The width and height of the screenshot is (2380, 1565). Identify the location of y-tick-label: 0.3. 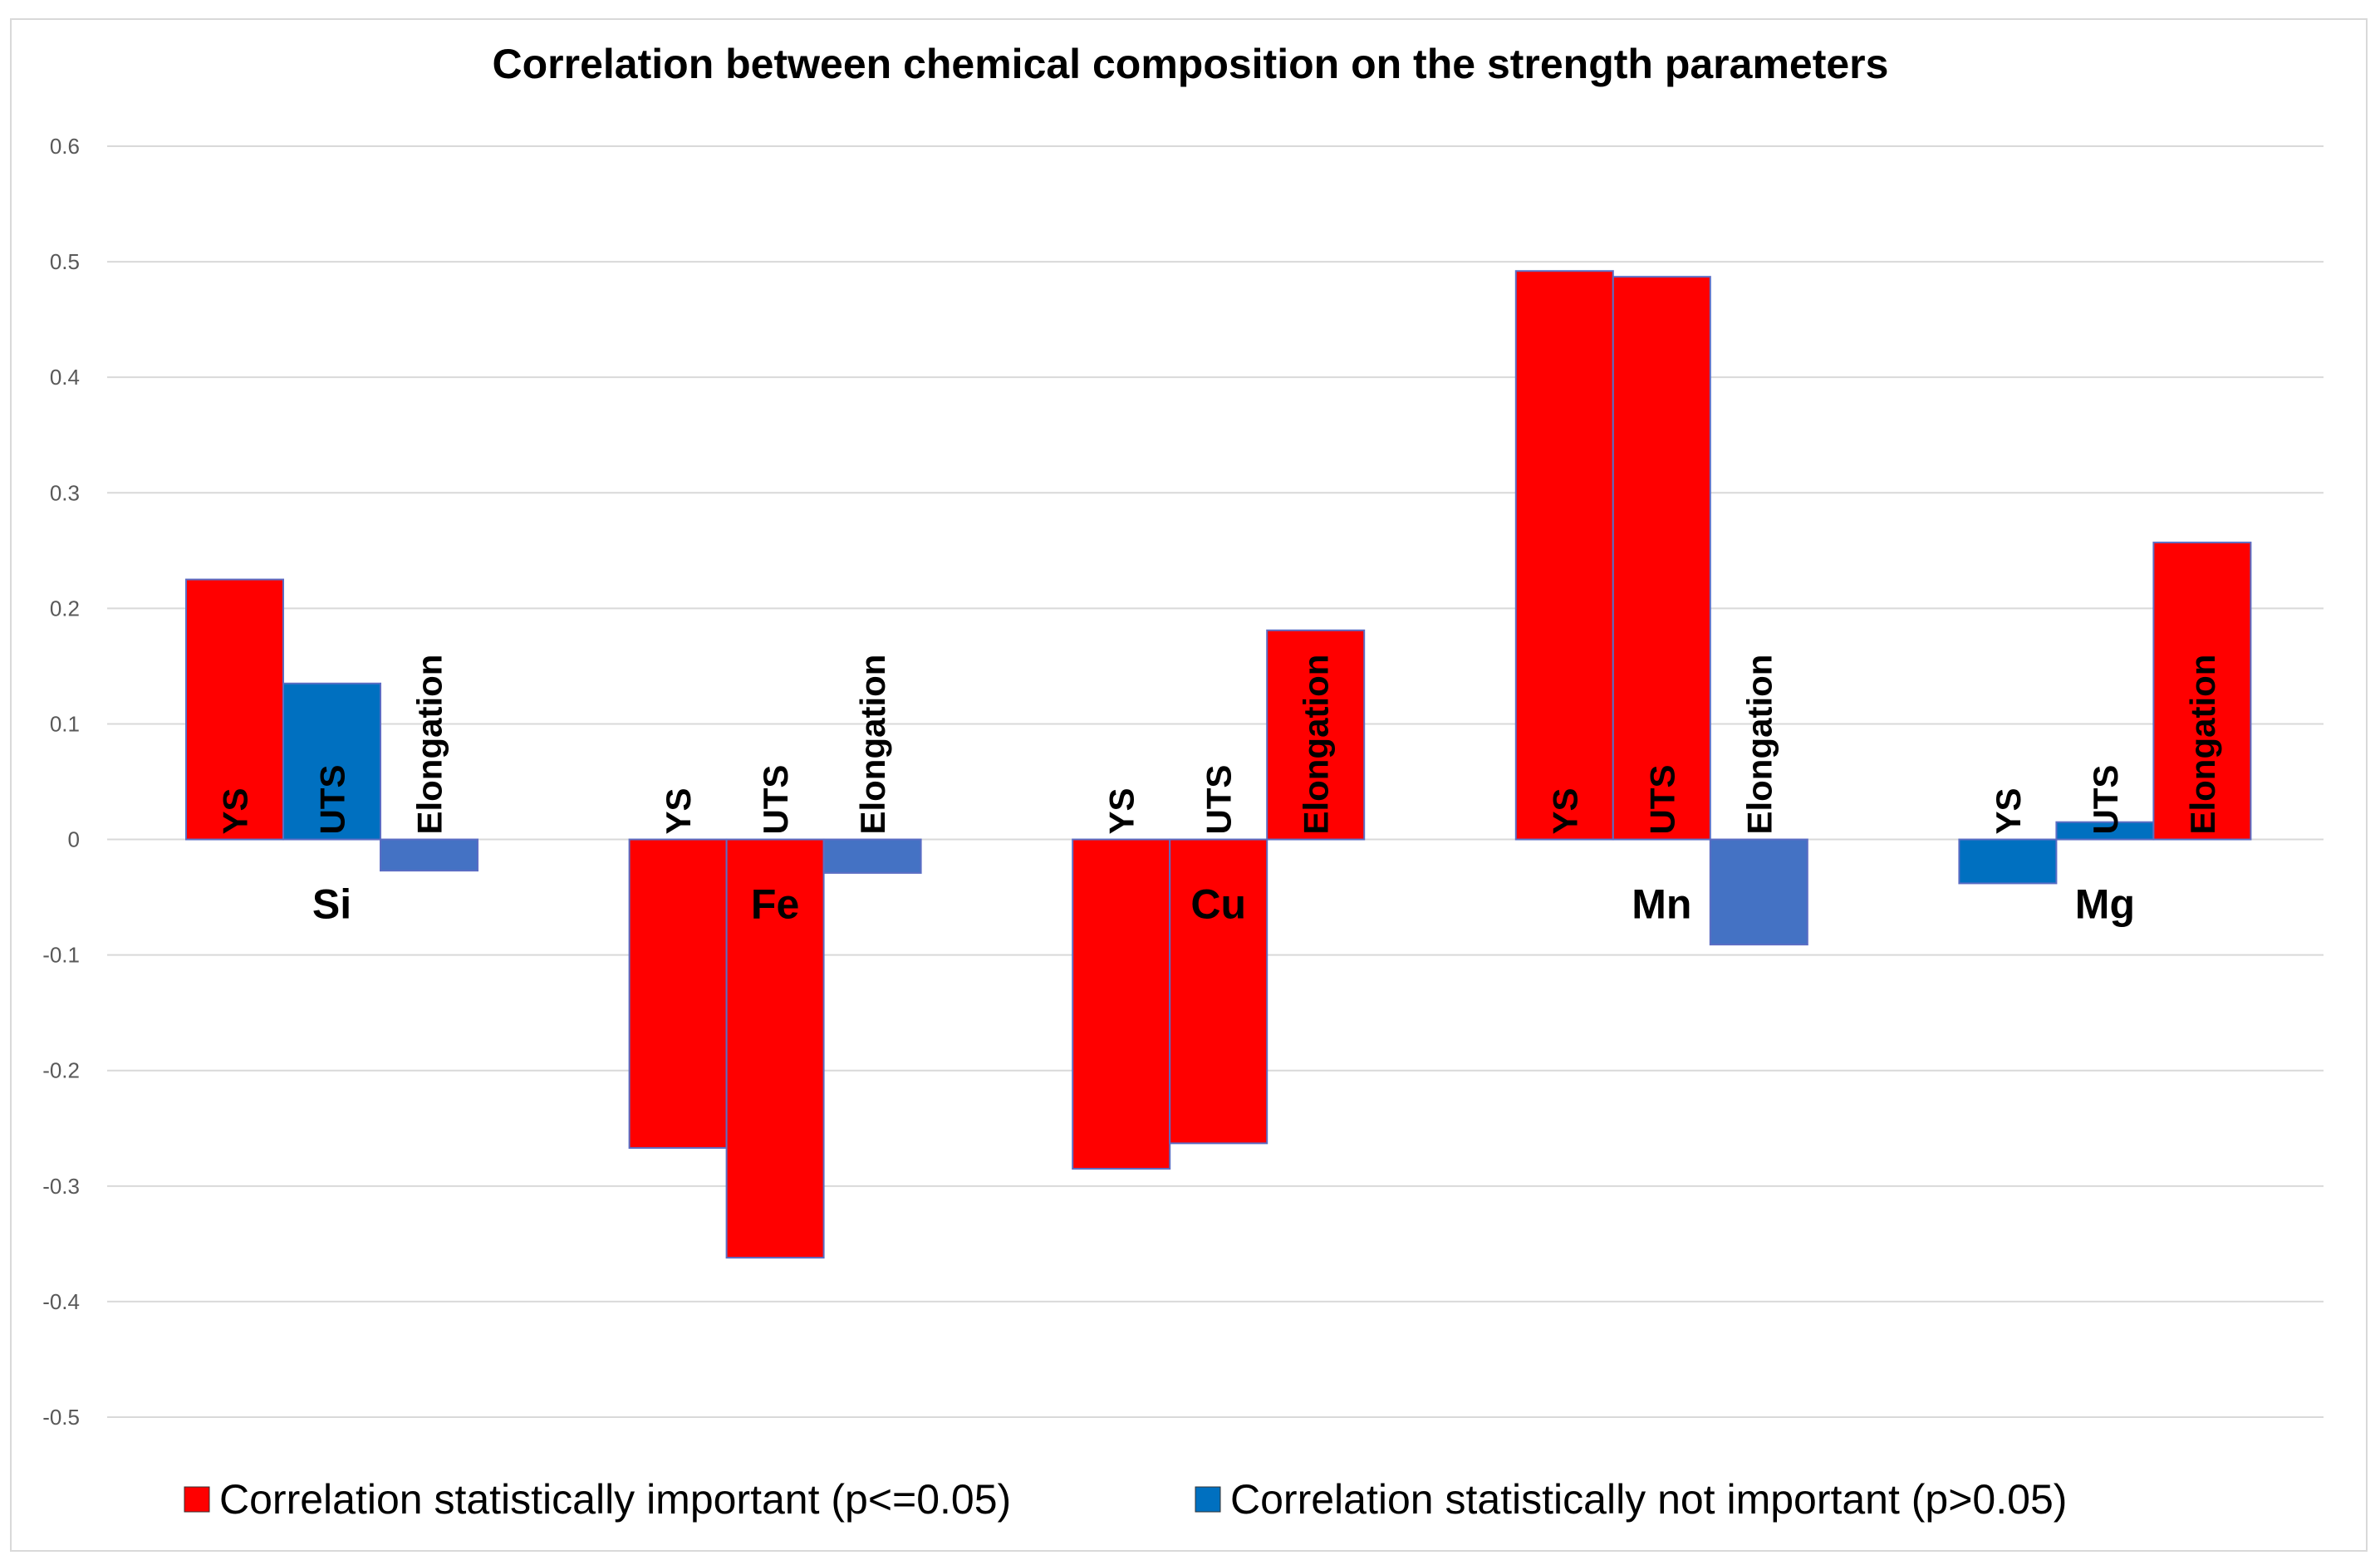
(65, 492).